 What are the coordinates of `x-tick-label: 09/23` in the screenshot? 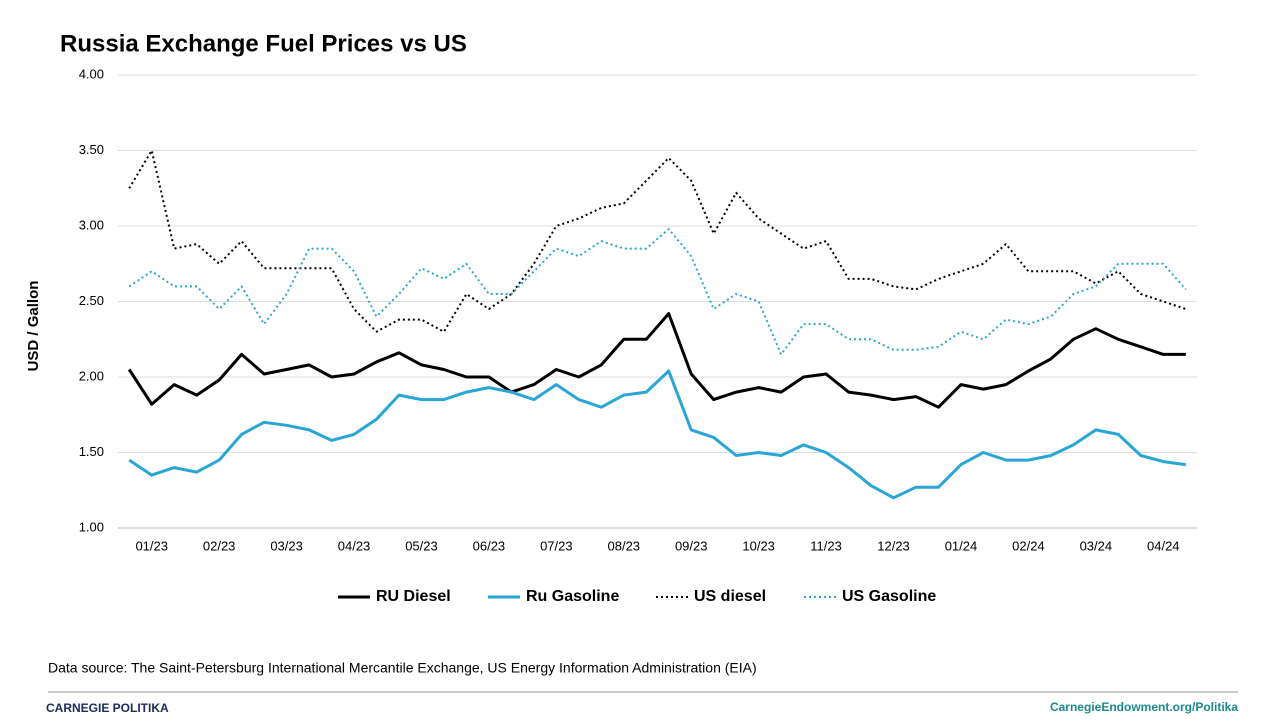 It's located at (691, 545).